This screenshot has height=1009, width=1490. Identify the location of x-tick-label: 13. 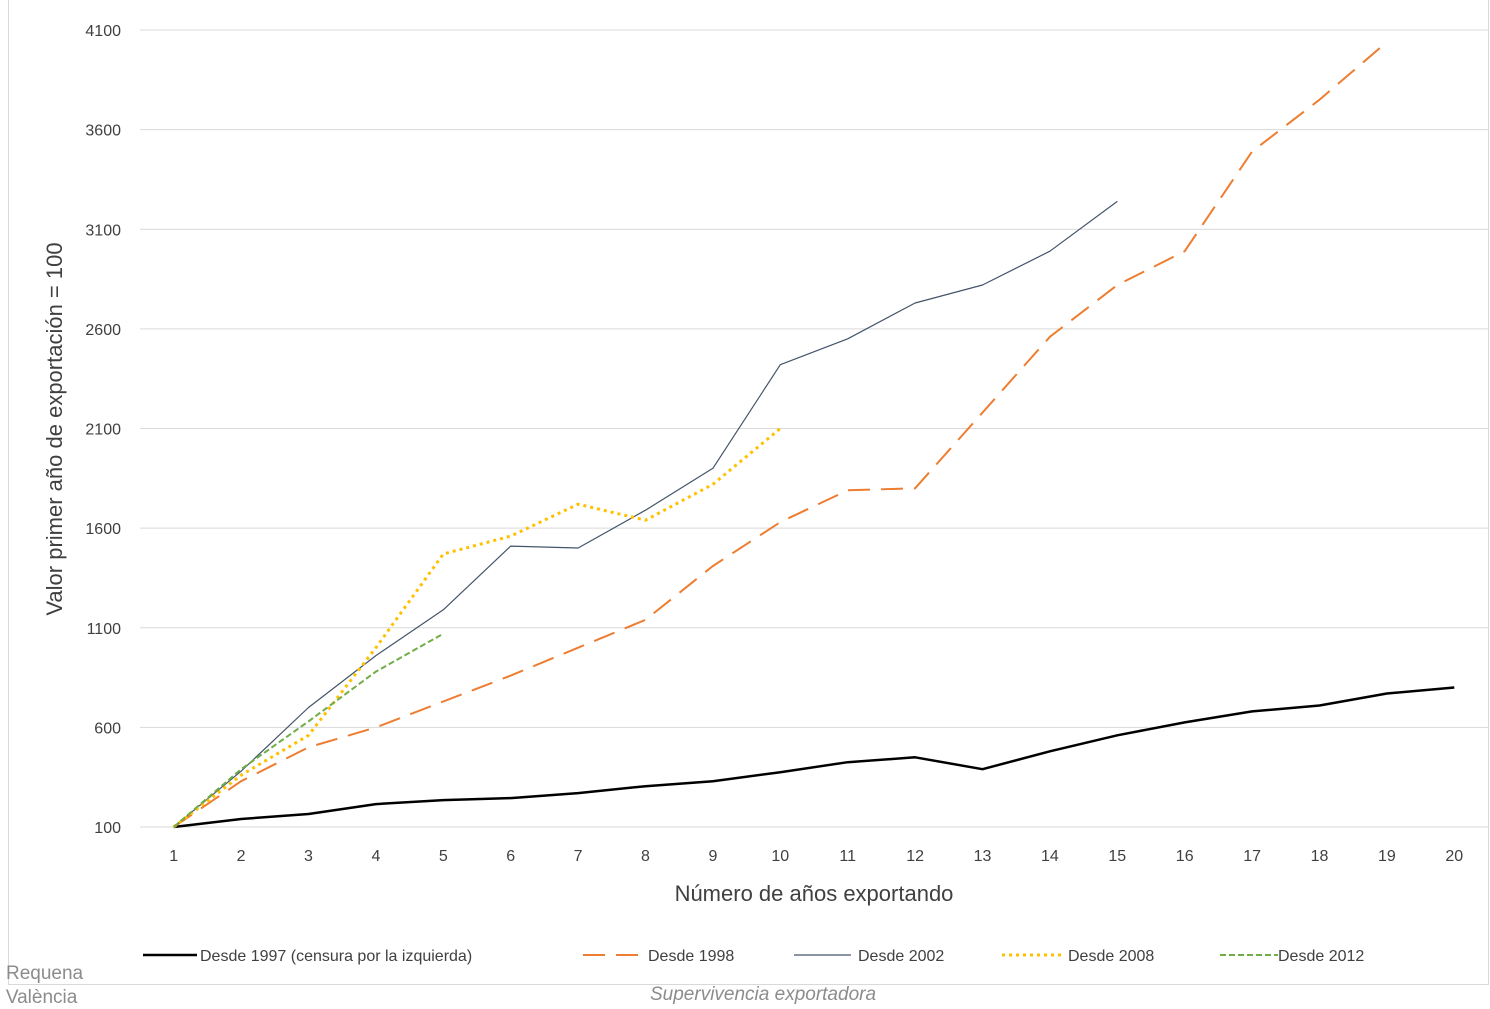
(983, 856).